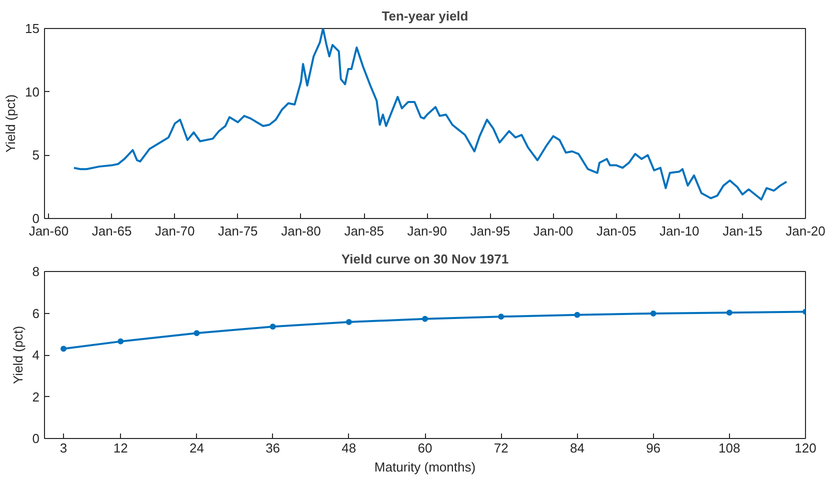 The width and height of the screenshot is (831, 486). I want to click on x-tick-label: Jan-80, so click(301, 231).